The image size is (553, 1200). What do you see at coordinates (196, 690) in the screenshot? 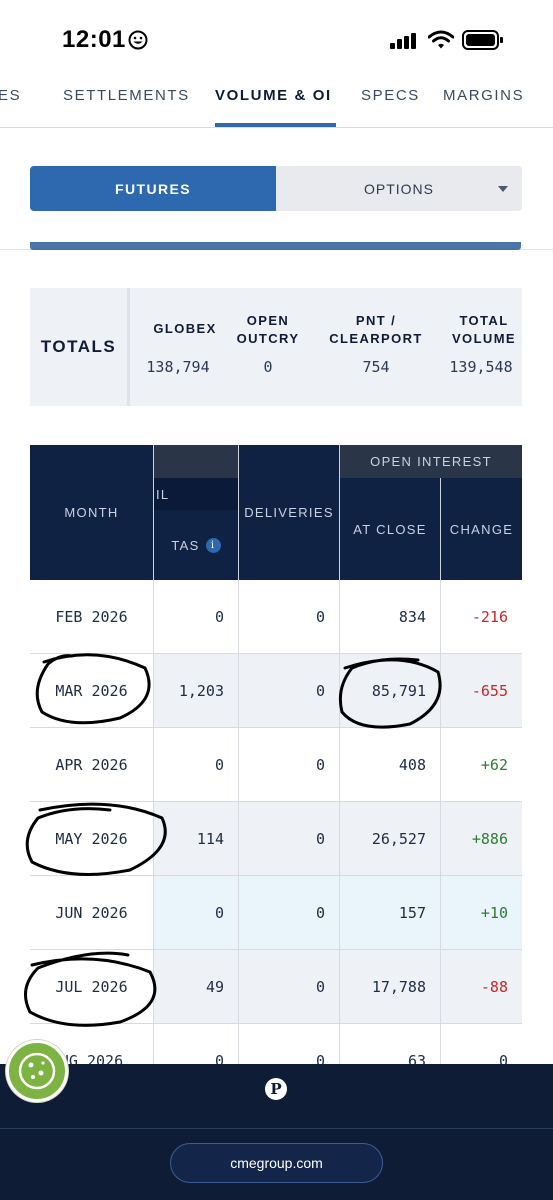
I see `tas-cell: 1,203` at bounding box center [196, 690].